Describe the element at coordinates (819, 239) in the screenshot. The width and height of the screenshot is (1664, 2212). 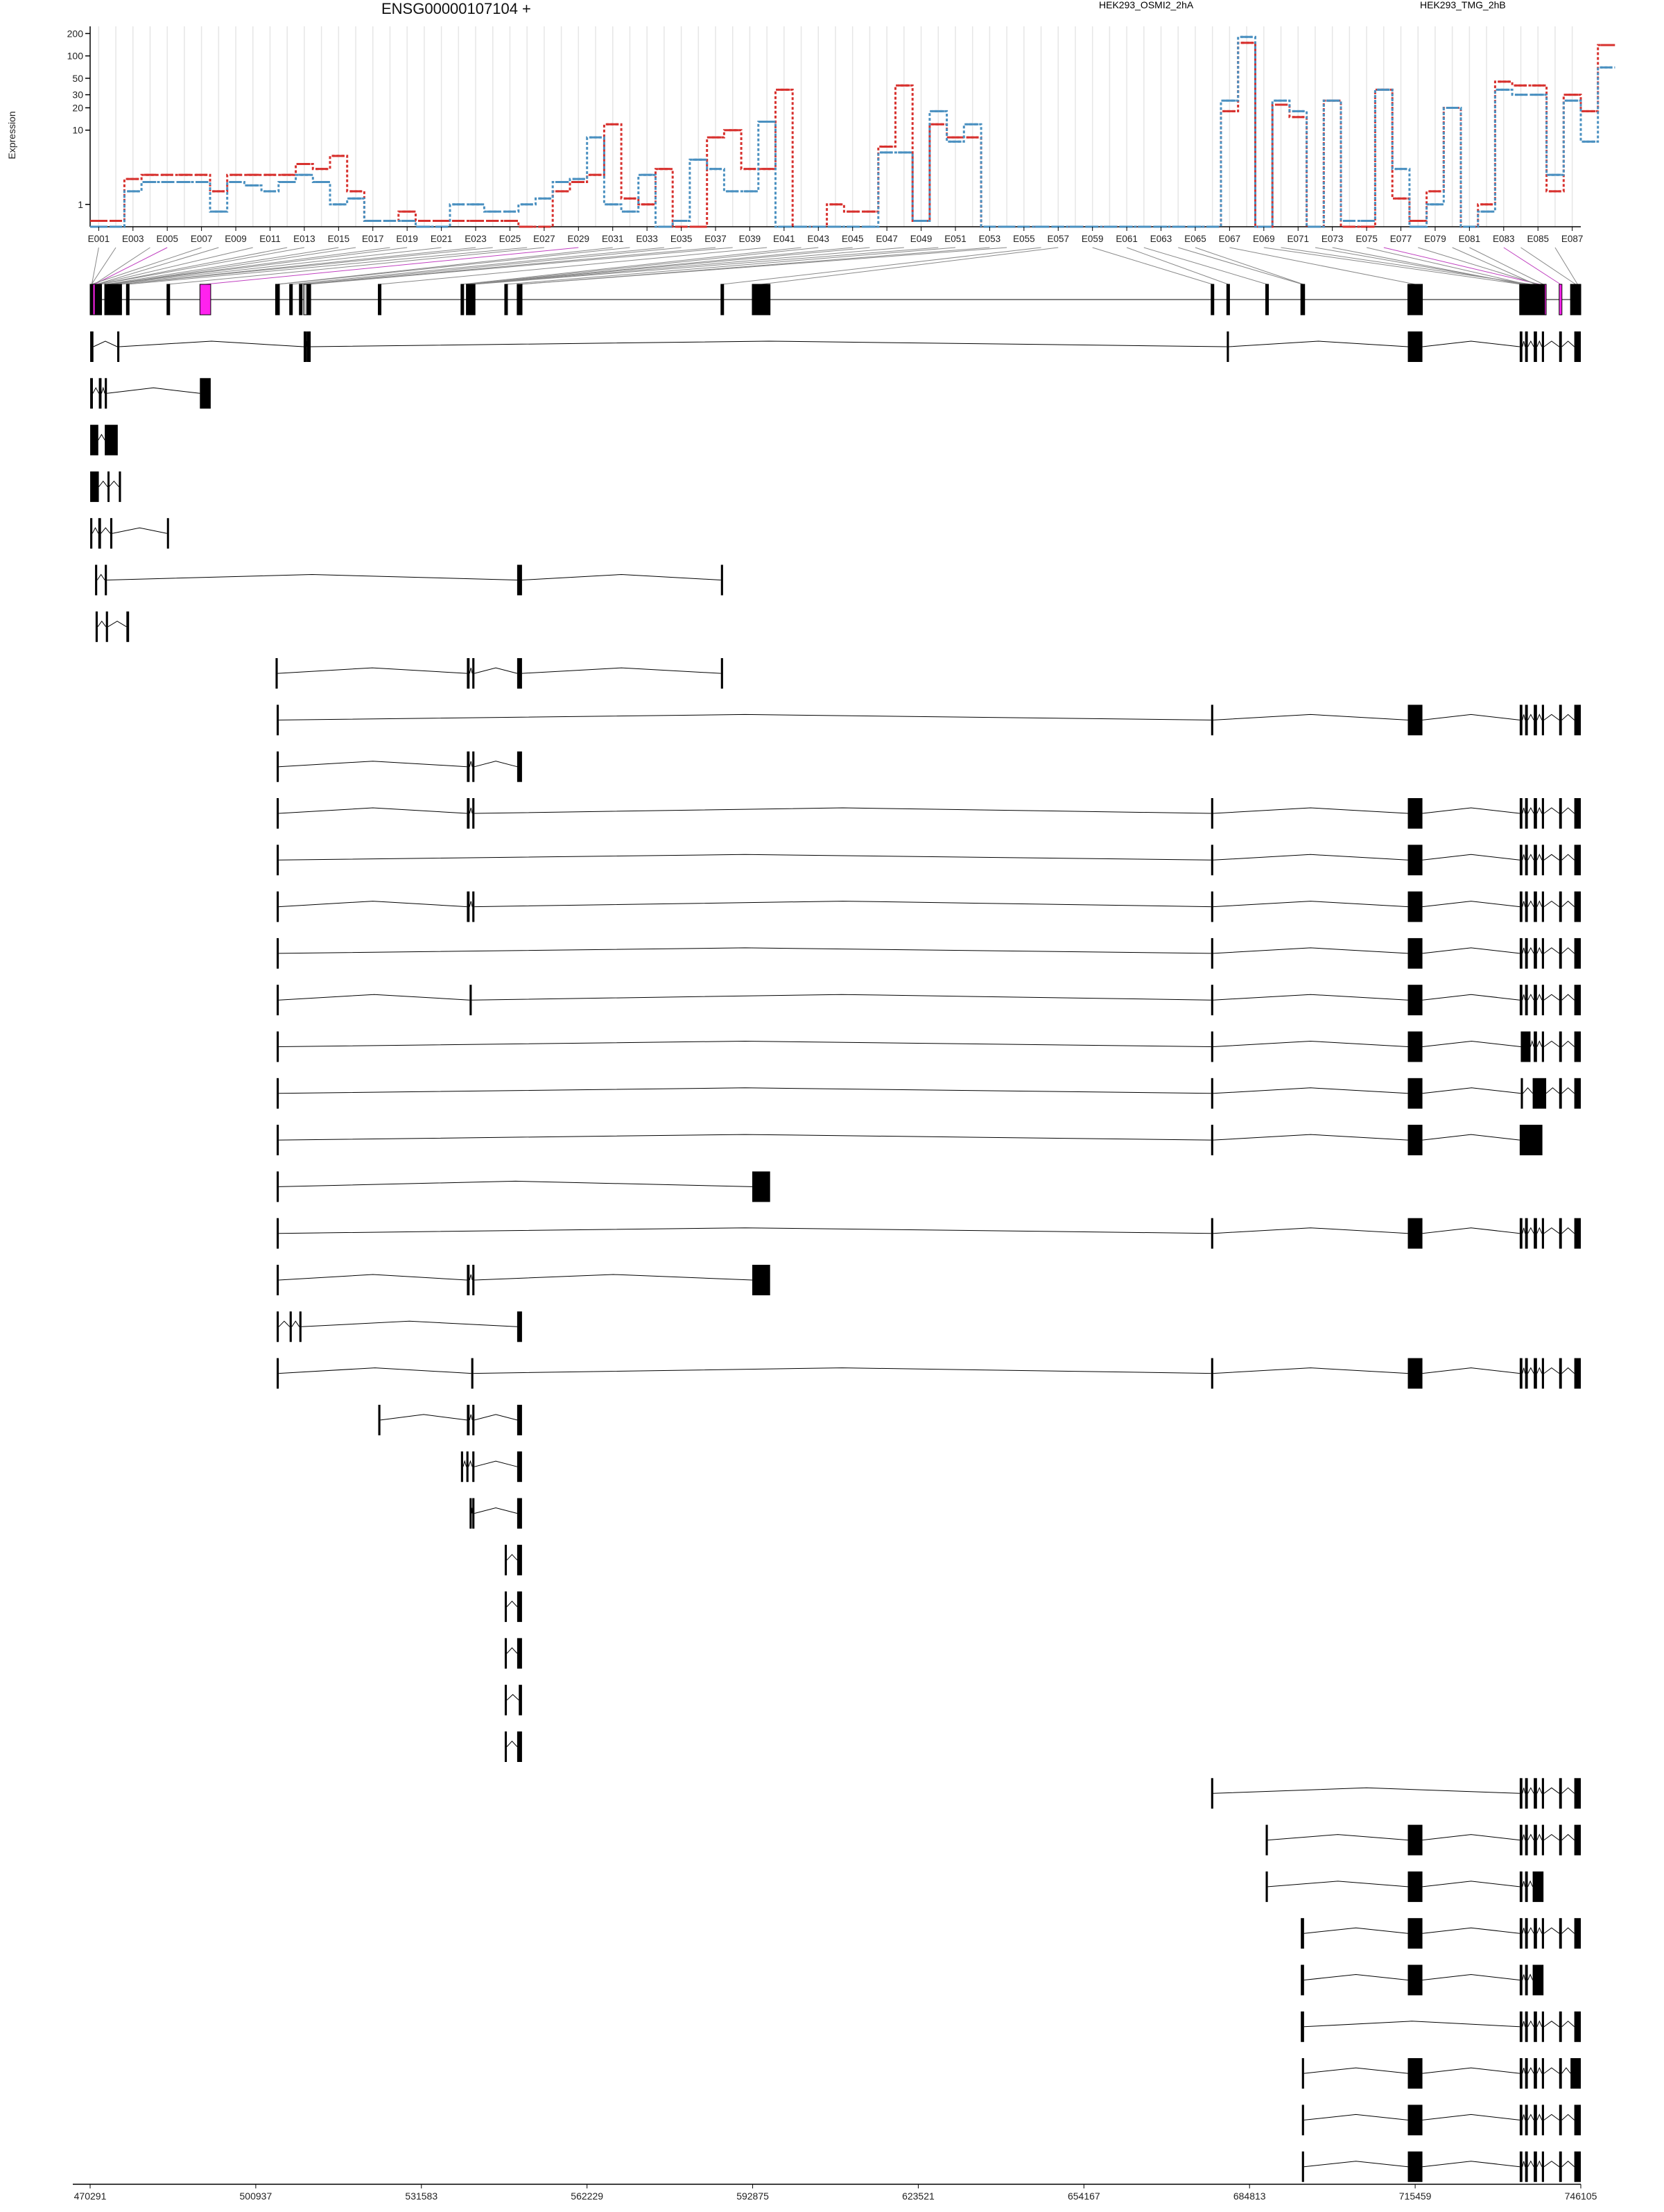
I see `exon-tick-label: E043` at that location.